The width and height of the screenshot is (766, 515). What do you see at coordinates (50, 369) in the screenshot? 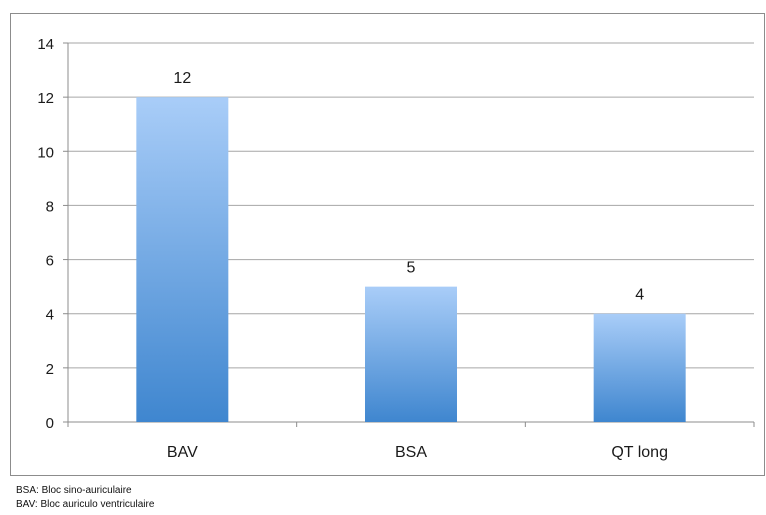
I see `y-tick-label: 2` at bounding box center [50, 369].